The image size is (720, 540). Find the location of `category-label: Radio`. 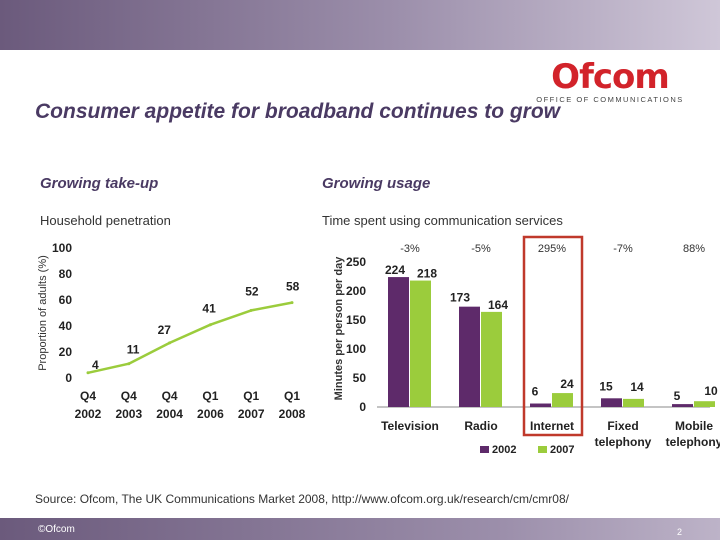

category-label: Radio is located at coordinates (480, 426).